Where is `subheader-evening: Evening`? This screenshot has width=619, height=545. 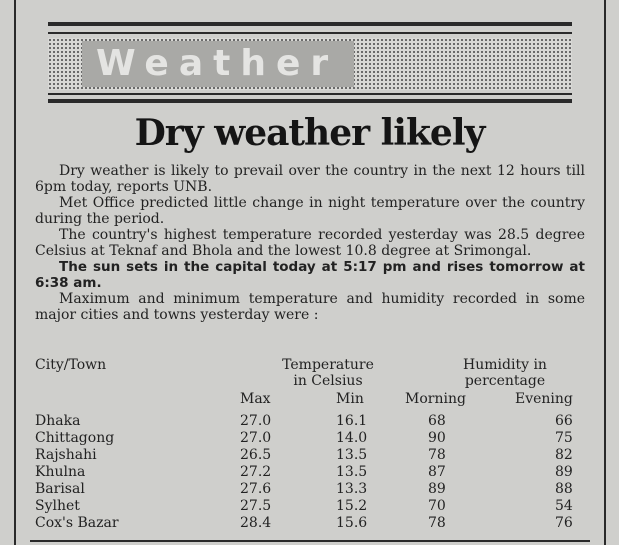 subheader-evening: Evening is located at coordinates (544, 399).